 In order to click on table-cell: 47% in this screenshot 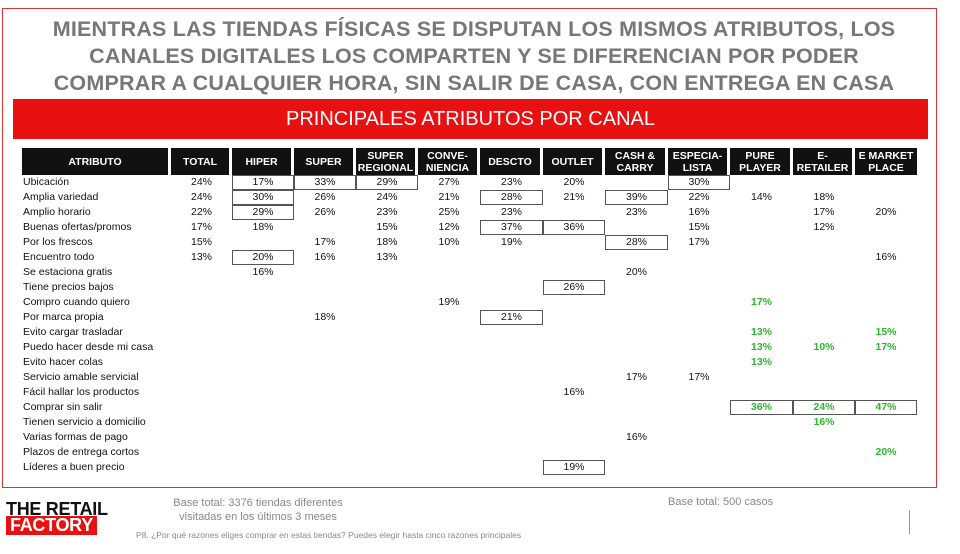, I will do `click(886, 407)`.